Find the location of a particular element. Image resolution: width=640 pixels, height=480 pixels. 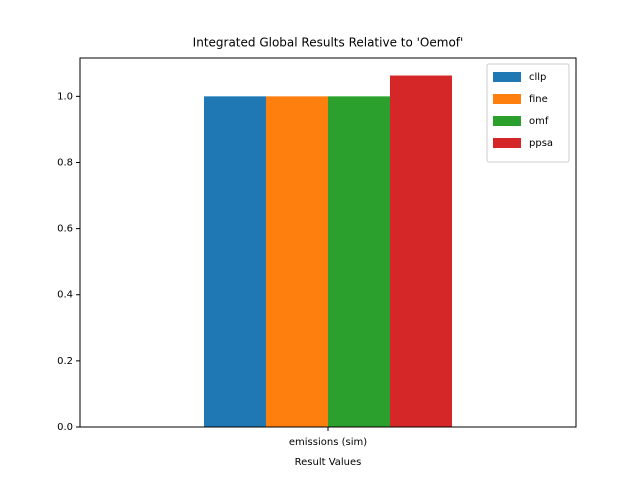

y-tick-label: 0.0 is located at coordinates (65, 427).